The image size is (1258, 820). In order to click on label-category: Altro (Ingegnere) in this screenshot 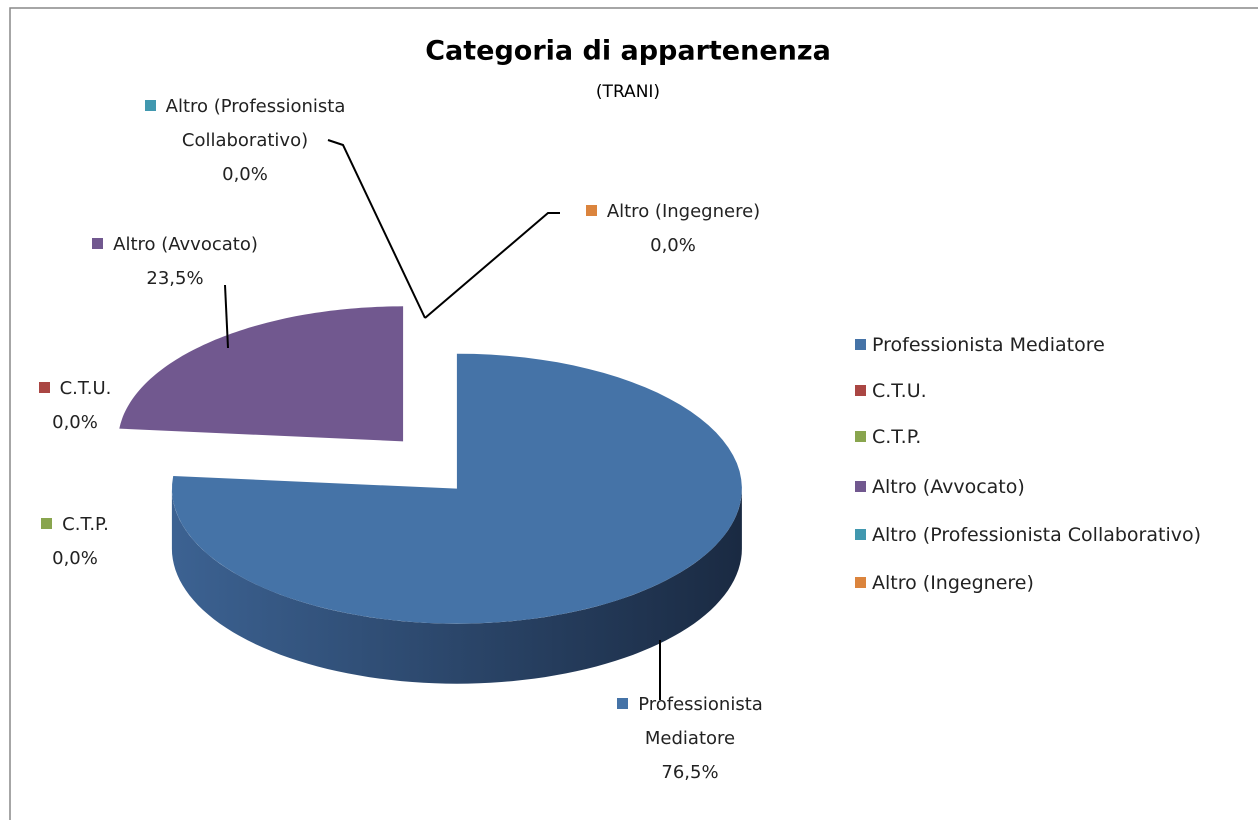, I will do `click(683, 211)`.